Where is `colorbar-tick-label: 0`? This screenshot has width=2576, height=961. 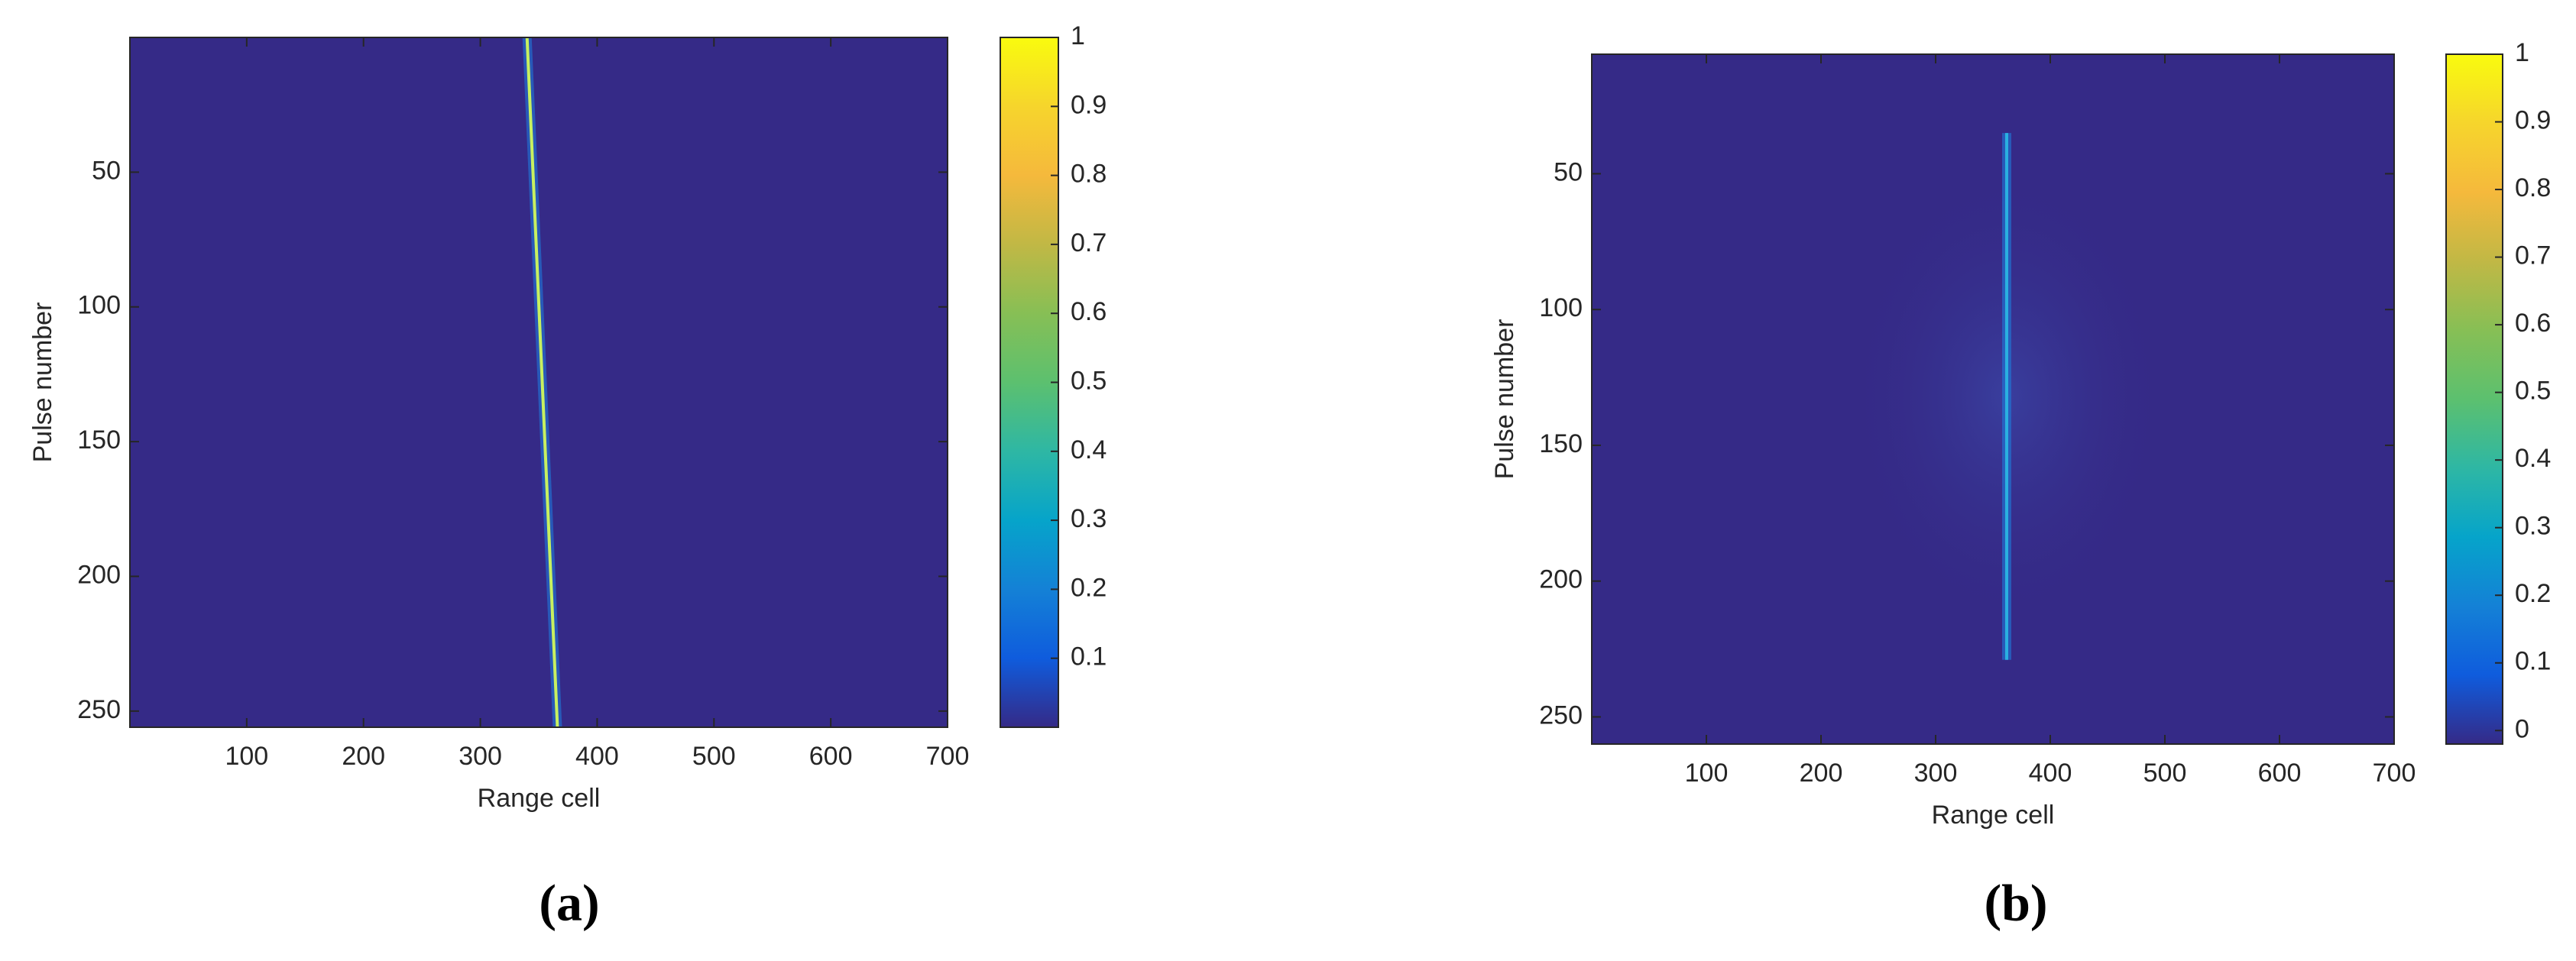
colorbar-tick-label: 0 is located at coordinates (2522, 728).